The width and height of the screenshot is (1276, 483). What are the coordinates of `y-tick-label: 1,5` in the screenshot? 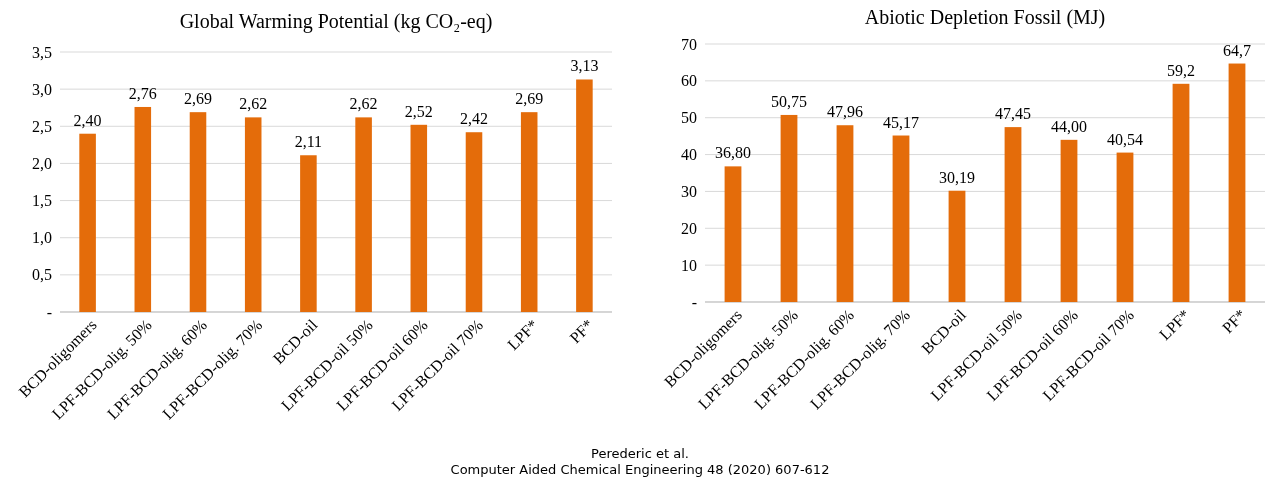 It's located at (42, 201).